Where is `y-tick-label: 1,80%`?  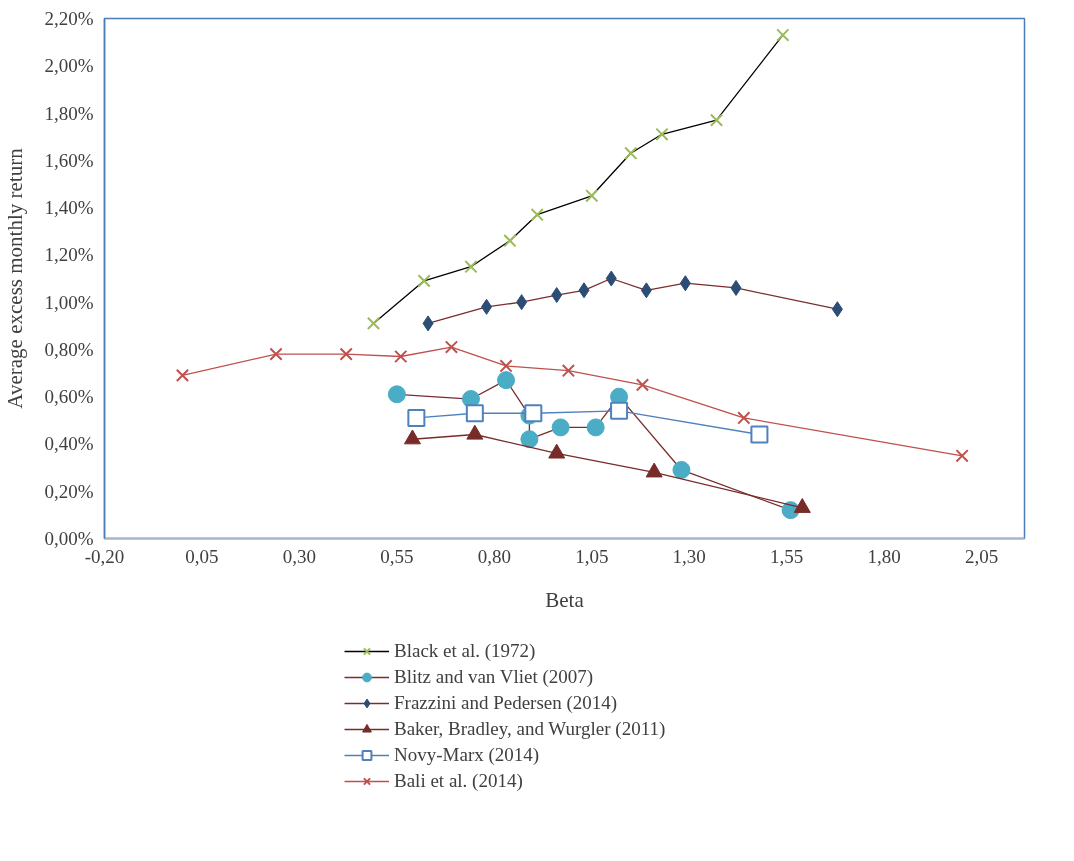 y-tick-label: 1,80% is located at coordinates (69, 113).